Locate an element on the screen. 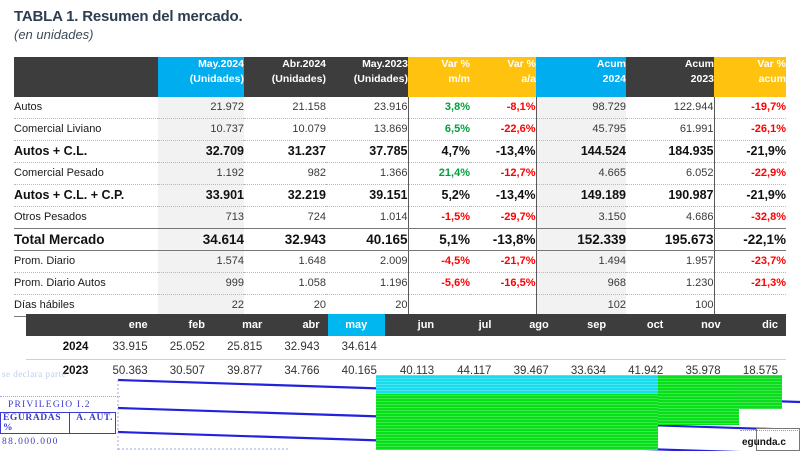  cell-var-aa: -16,5% is located at coordinates (503, 283).